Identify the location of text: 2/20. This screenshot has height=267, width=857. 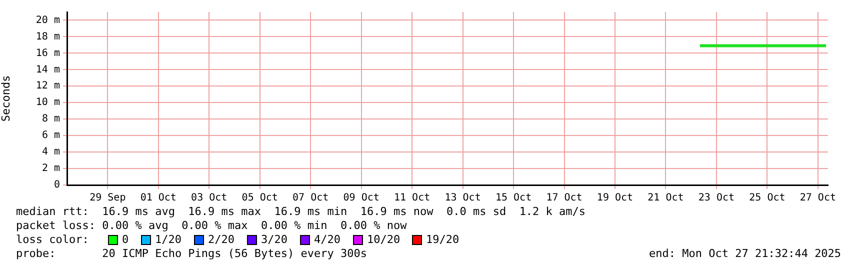
(221, 239).